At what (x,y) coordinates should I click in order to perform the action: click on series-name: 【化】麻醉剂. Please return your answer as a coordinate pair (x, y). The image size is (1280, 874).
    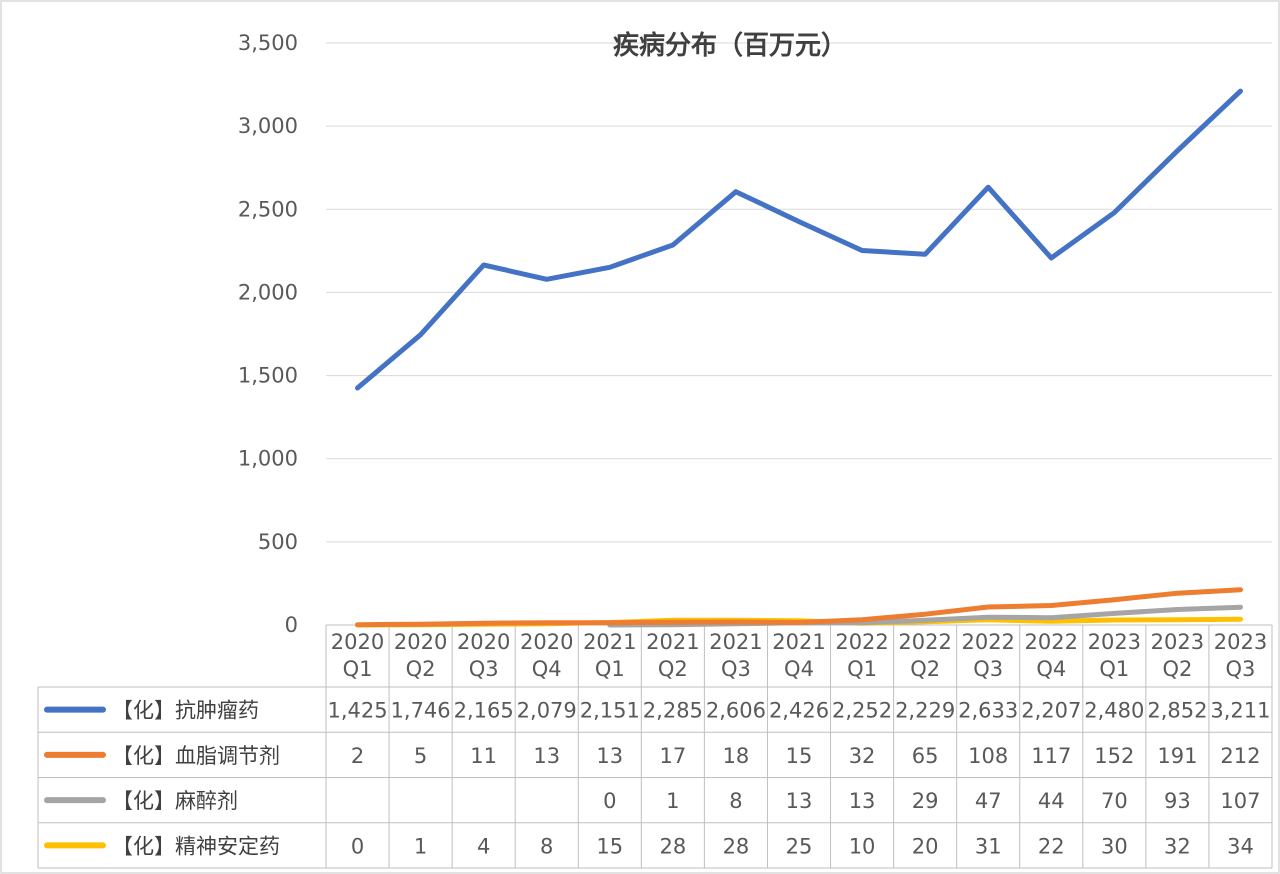
    Looking at the image, I should click on (175, 801).